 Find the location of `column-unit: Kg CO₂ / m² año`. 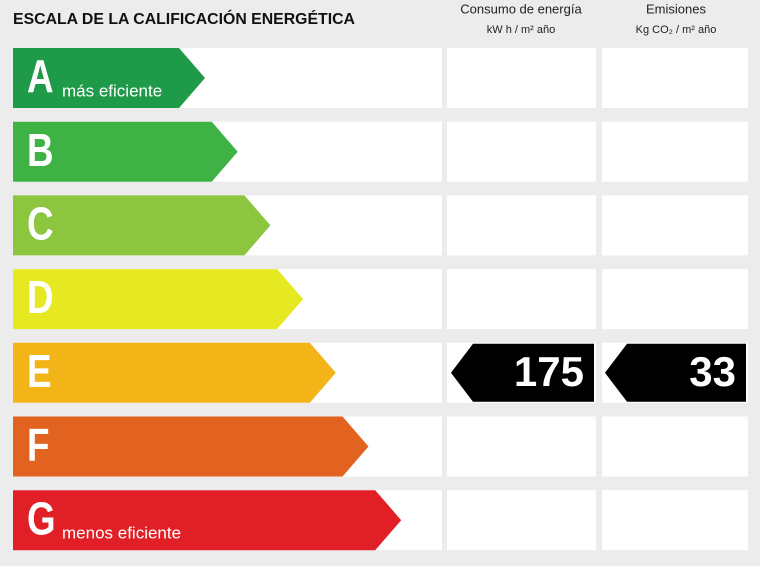

column-unit: Kg CO₂ / m² año is located at coordinates (676, 30).